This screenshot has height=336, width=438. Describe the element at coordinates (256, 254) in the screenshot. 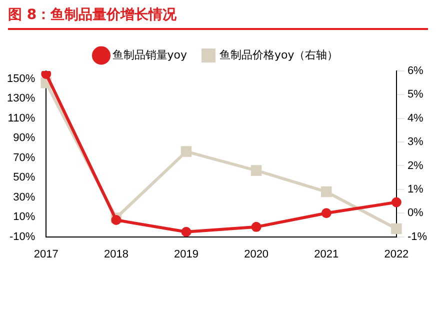

I see `x-tick-label: 2020` at that location.